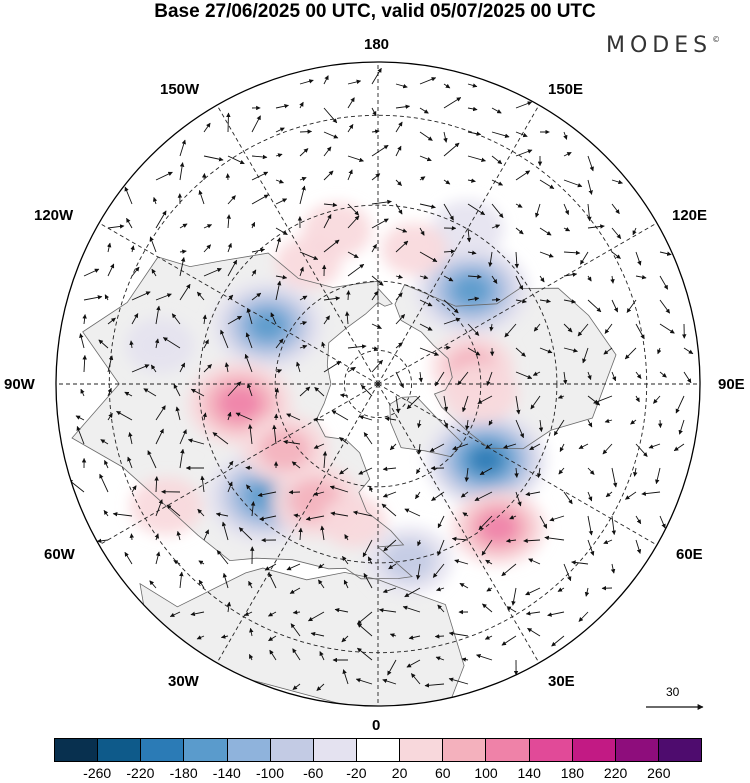  What do you see at coordinates (529, 773) in the screenshot?
I see `colorbar-tick-label: 140` at bounding box center [529, 773].